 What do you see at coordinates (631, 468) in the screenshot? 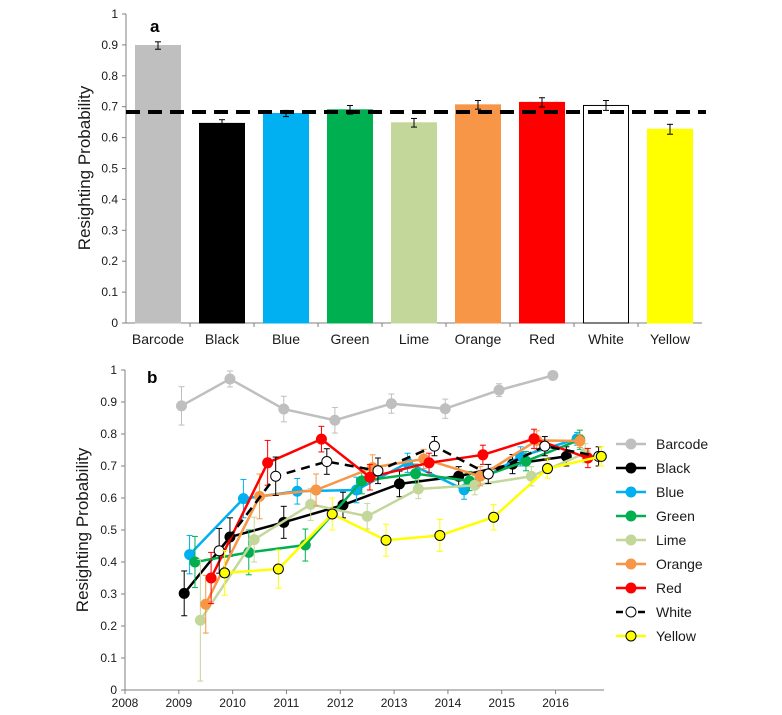
I see `legend-marker-black` at bounding box center [631, 468].